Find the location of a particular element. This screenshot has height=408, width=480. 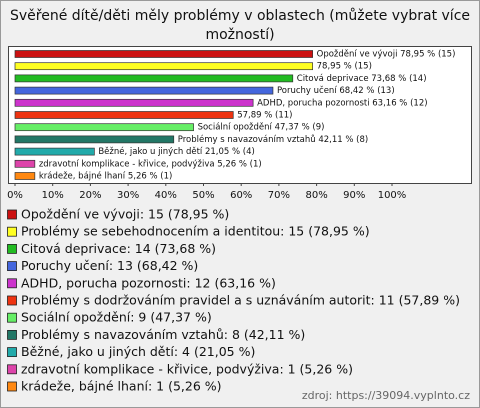

x-tick-label: 20% is located at coordinates (90, 195).